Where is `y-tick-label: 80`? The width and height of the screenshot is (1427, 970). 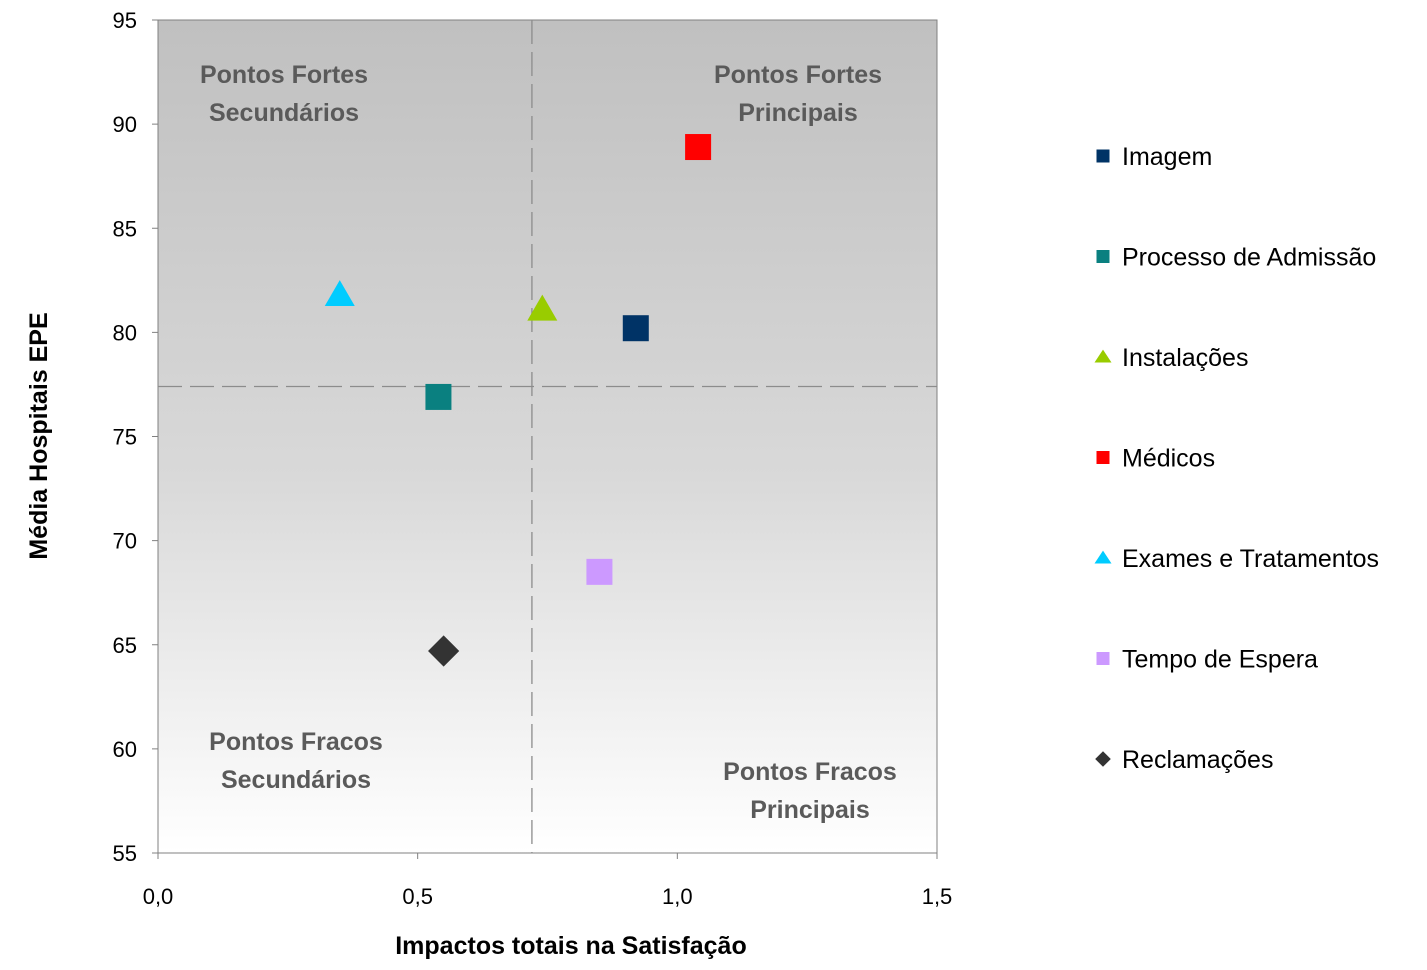
y-tick-label: 80 is located at coordinates (125, 332).